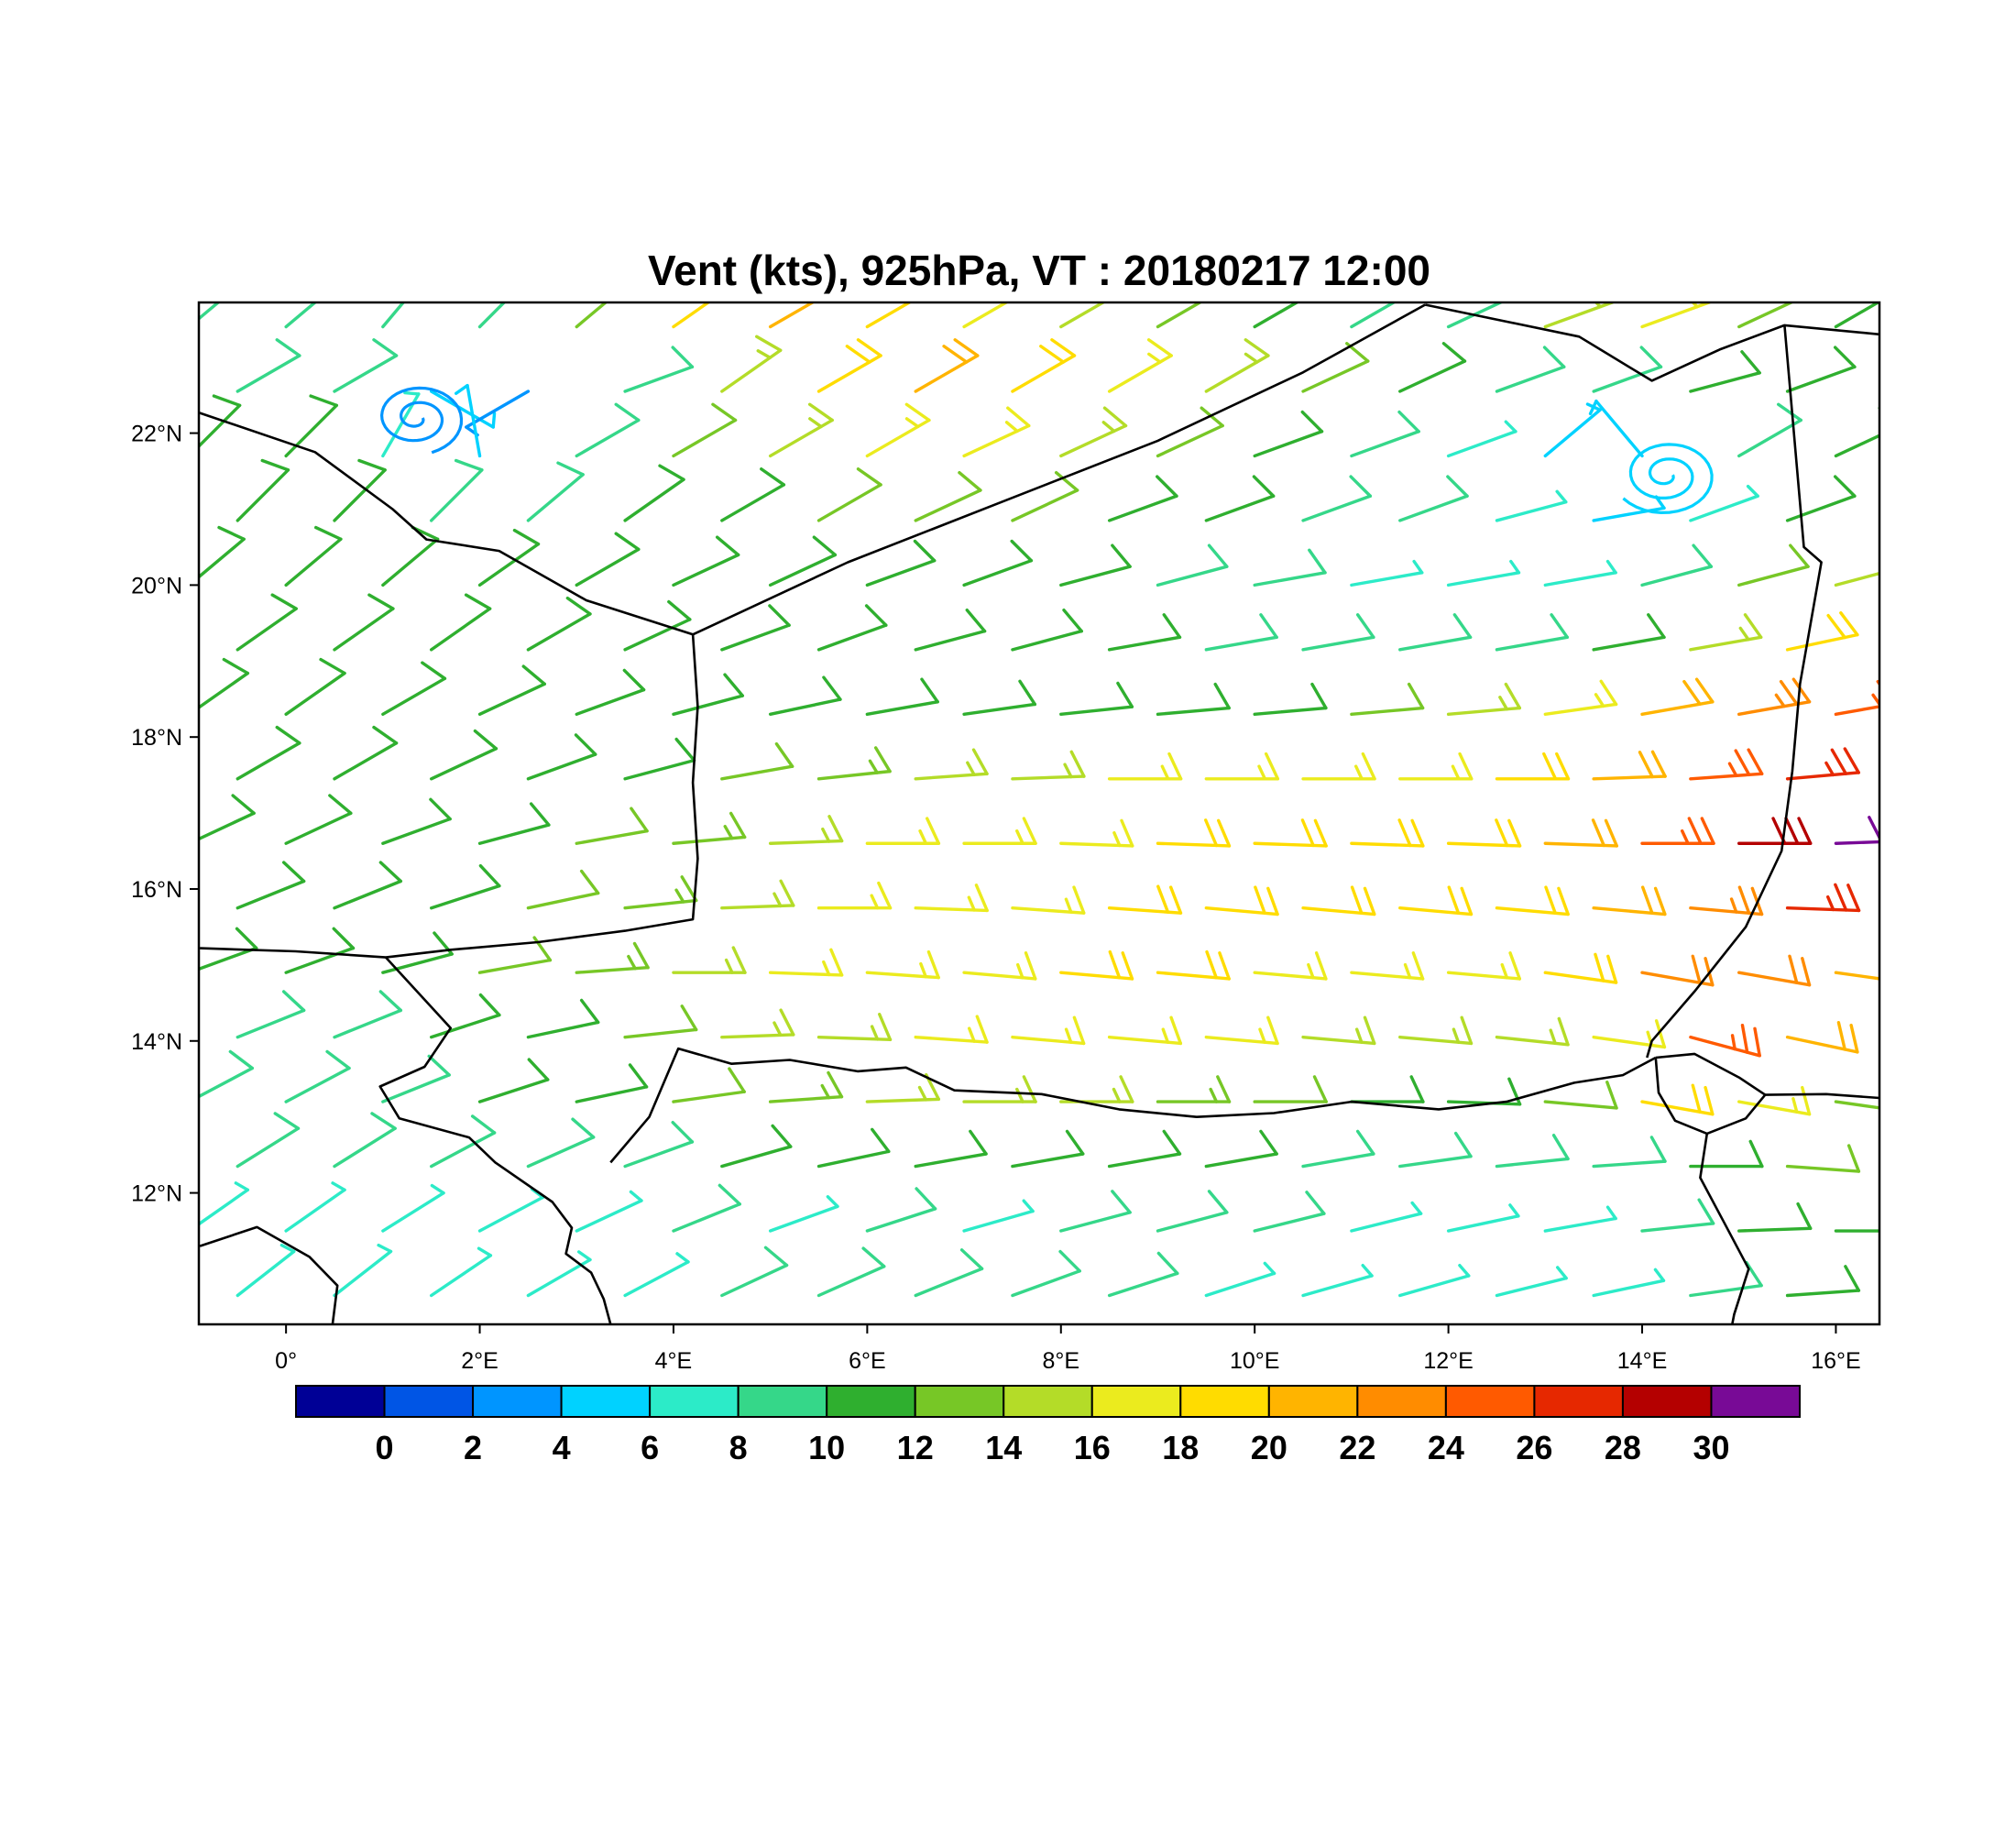 This screenshot has height=1833, width=2016. I want to click on colorbar-label: 12, so click(915, 1447).